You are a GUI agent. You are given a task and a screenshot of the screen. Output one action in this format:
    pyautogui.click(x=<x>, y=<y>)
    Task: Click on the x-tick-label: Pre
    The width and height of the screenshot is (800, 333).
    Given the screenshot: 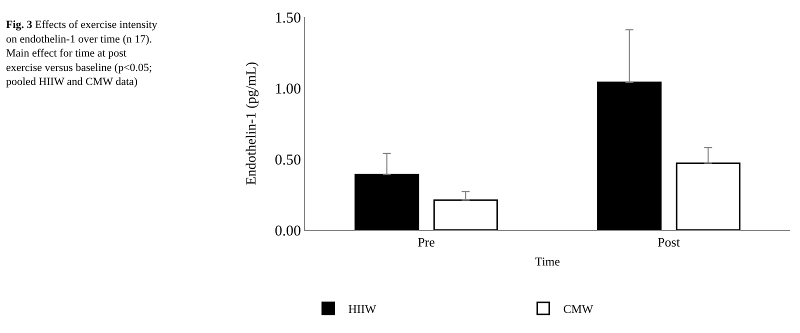 What is the action you would take?
    pyautogui.click(x=427, y=242)
    